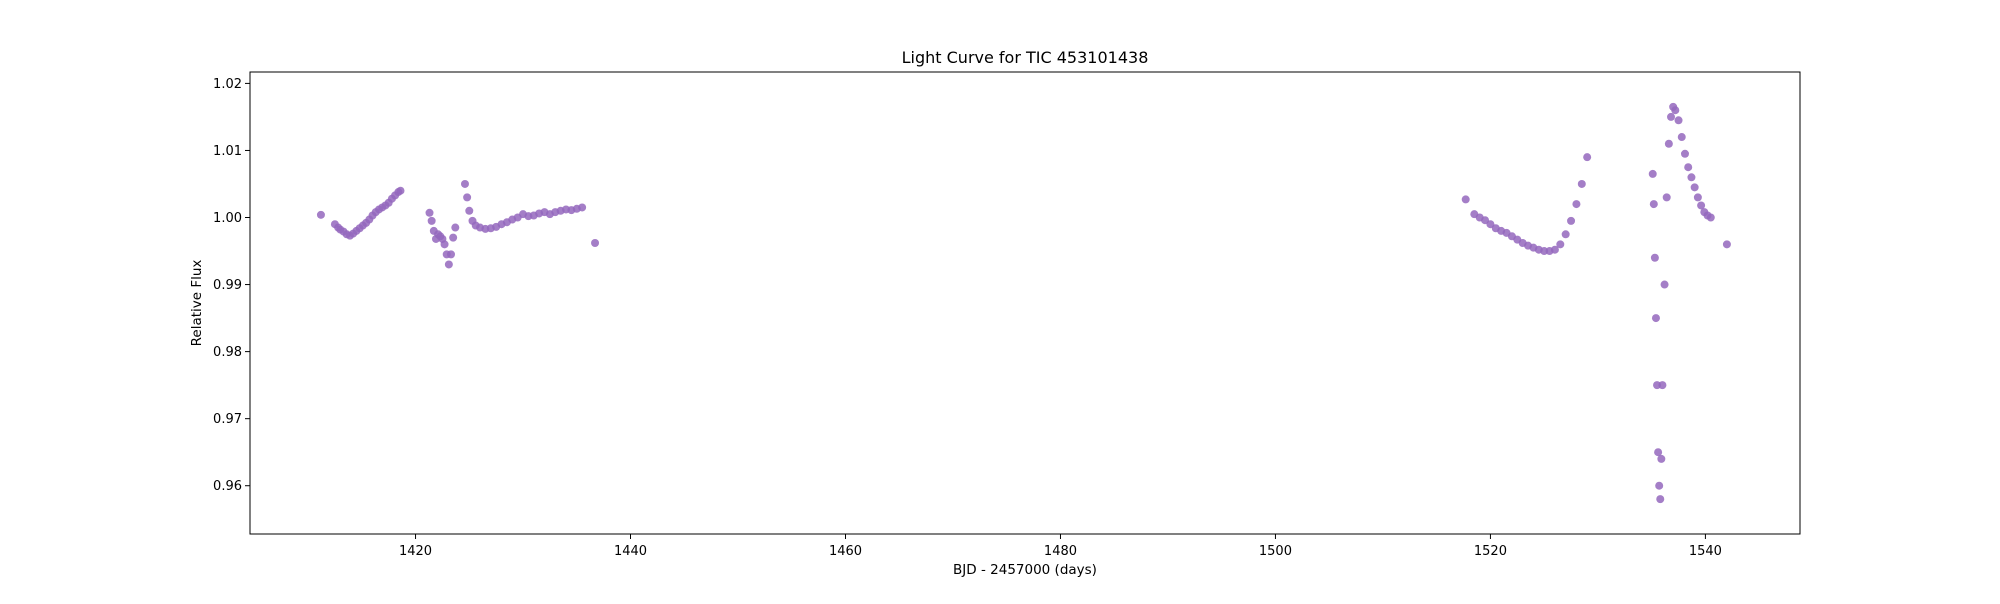 The width and height of the screenshot is (2000, 604). I want to click on x-tick-label: 1440, so click(630, 551).